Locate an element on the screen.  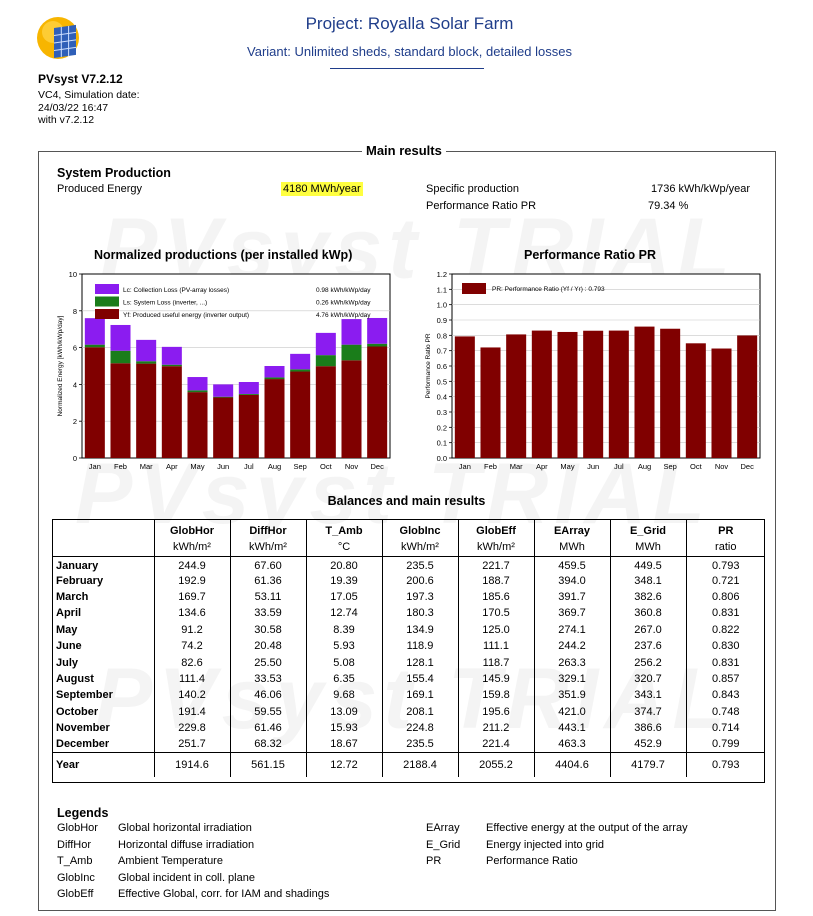
table-cell: 348.1 is located at coordinates (647, 580).